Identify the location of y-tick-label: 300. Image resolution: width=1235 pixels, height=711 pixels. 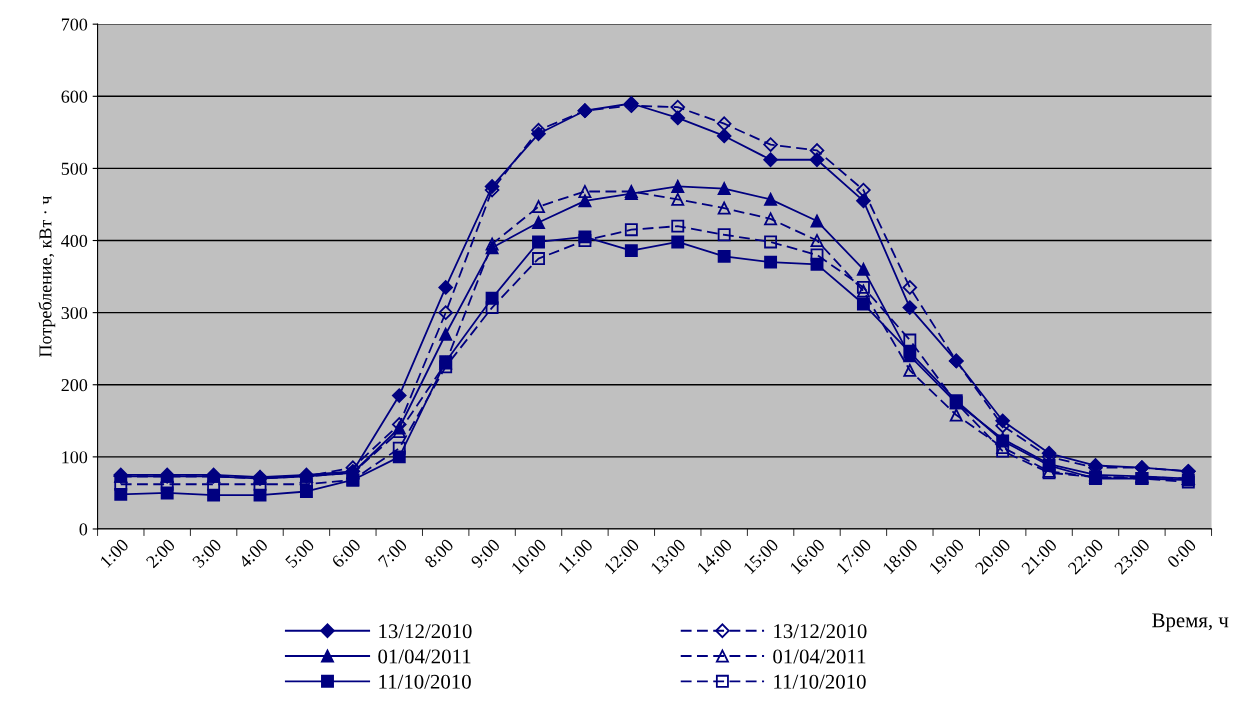
(74, 313).